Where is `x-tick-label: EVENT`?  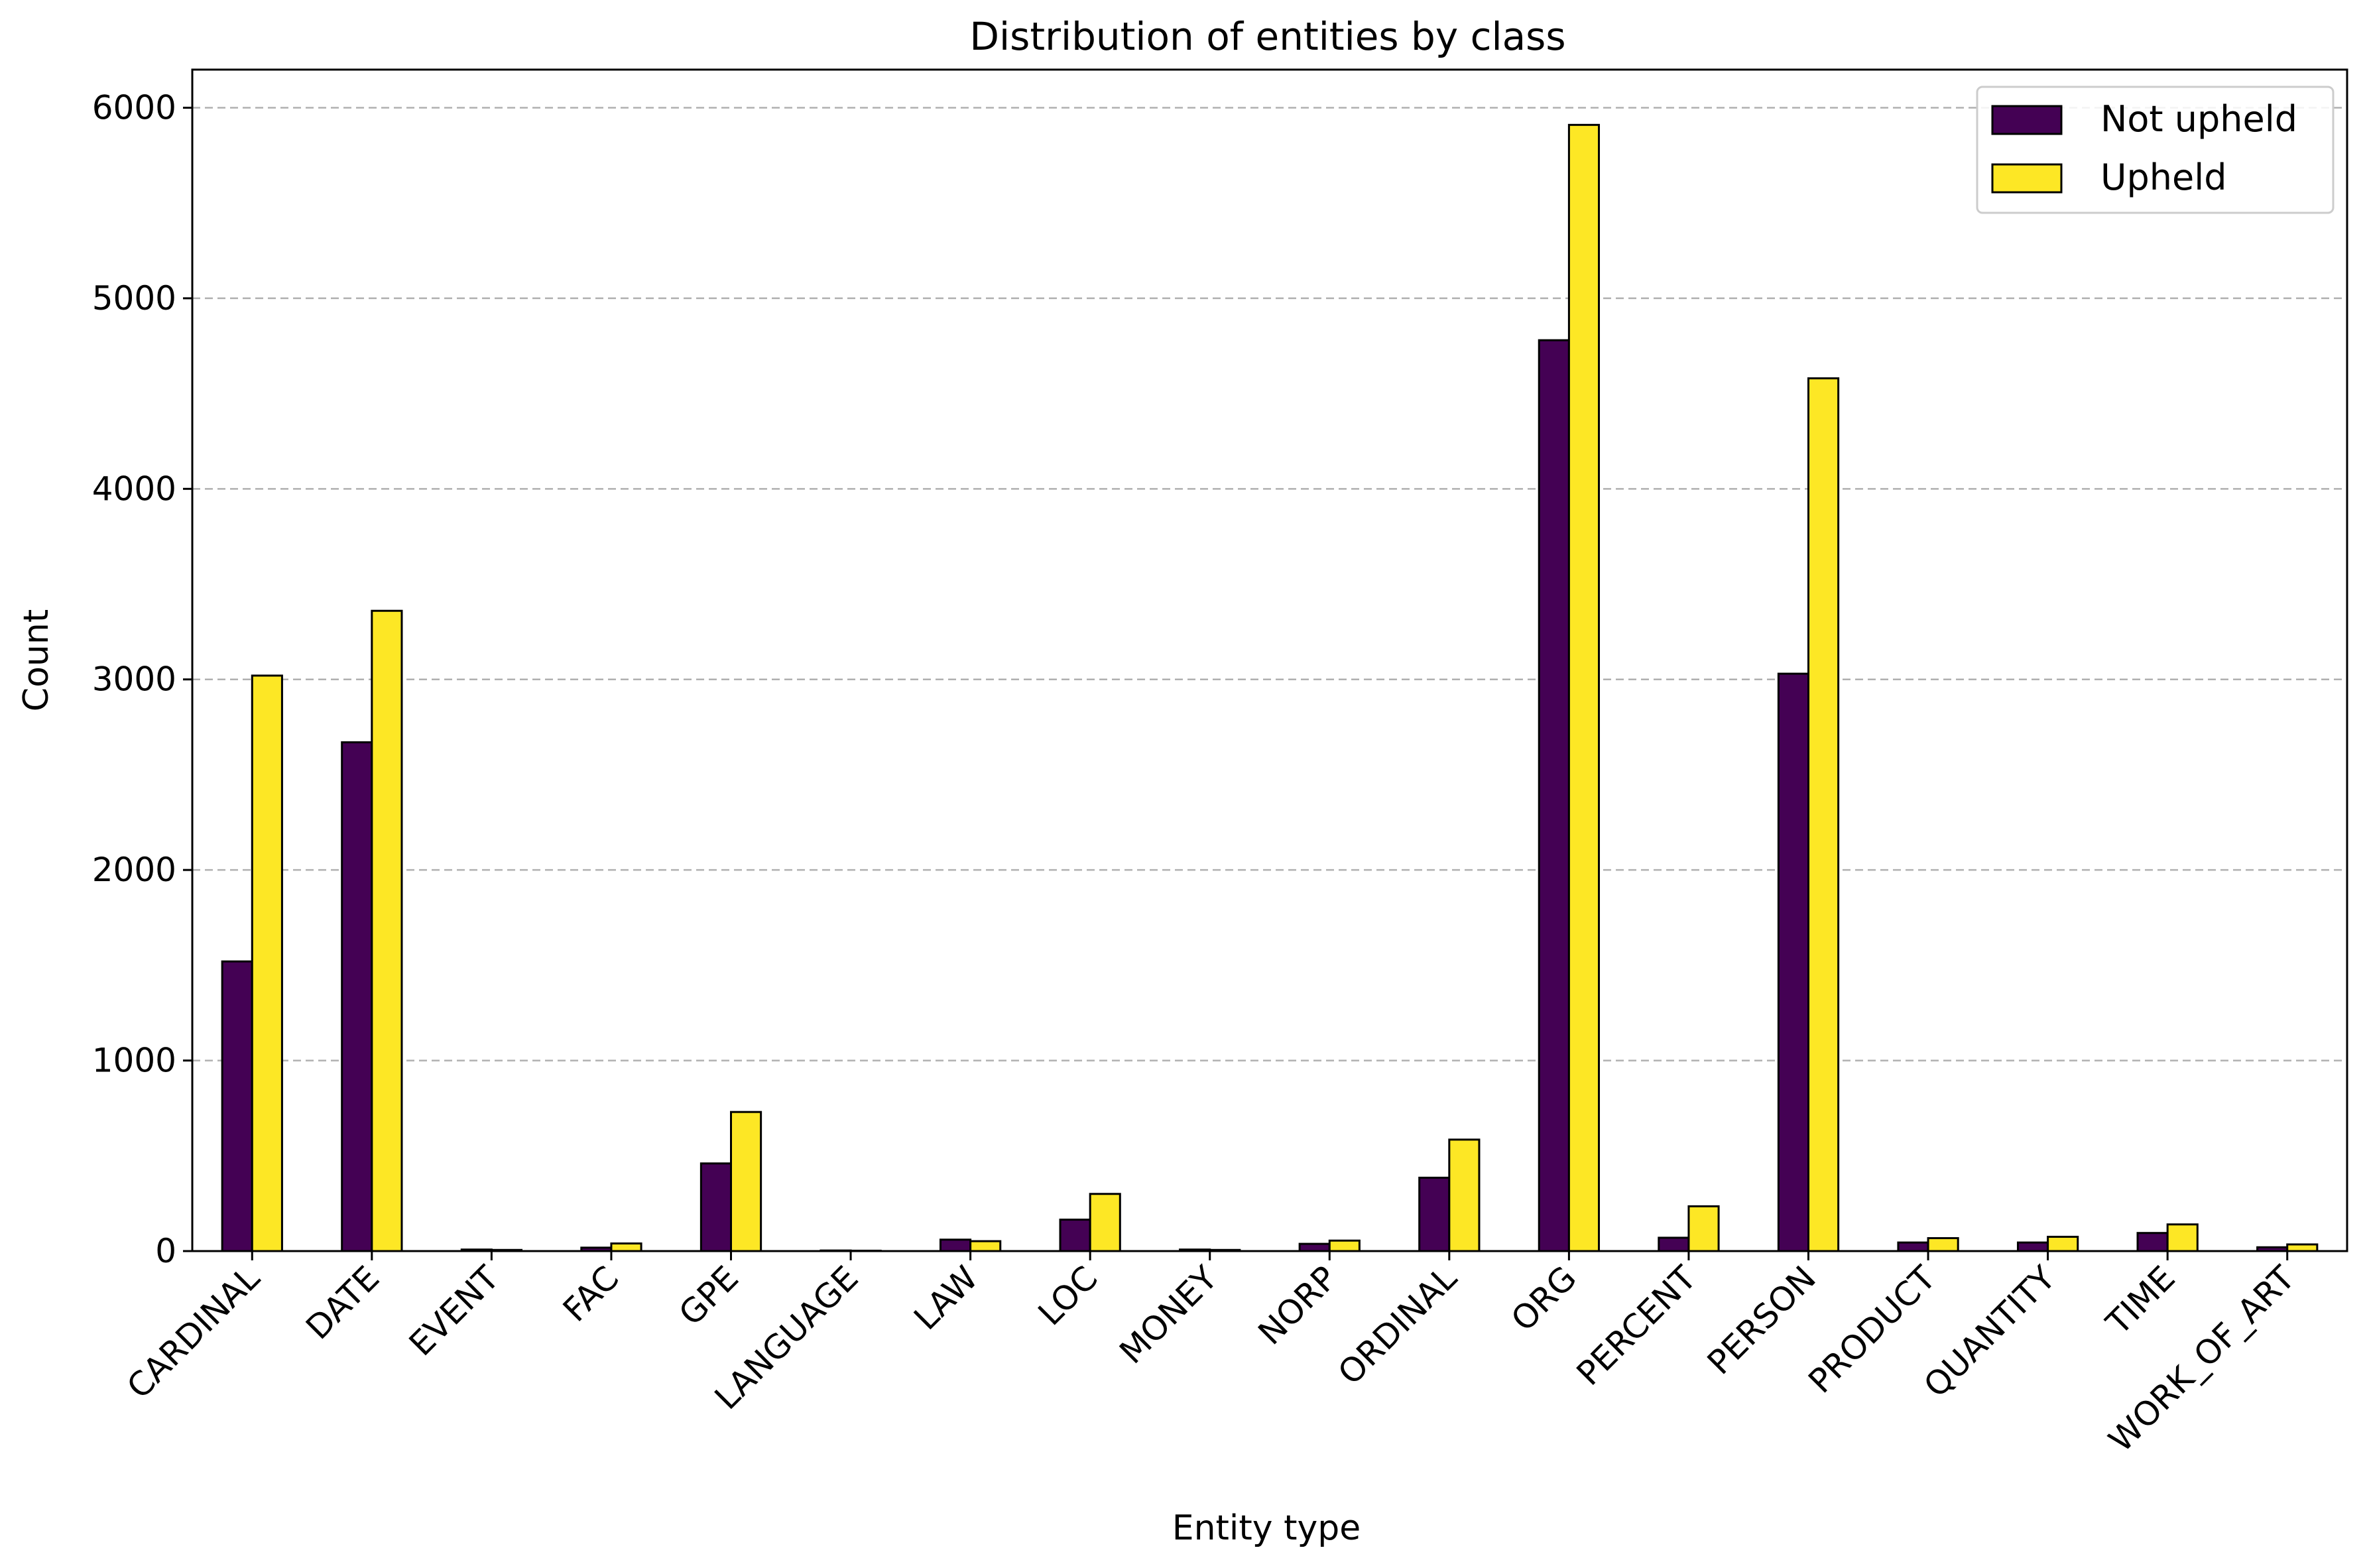 x-tick-label: EVENT is located at coordinates (454, 1310).